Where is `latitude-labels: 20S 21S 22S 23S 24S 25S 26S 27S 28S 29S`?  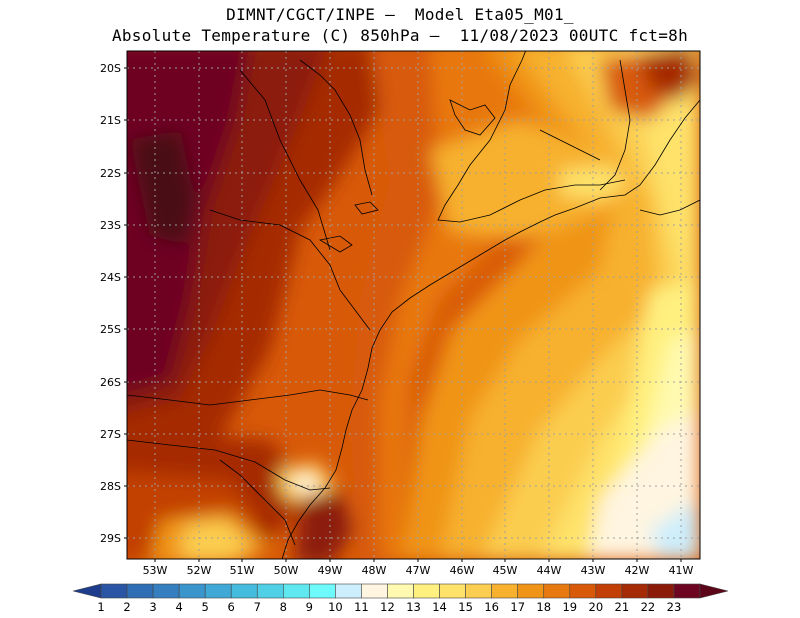
latitude-labels: 20S 21S 22S 23S 24S 25S 26S 27S 28S 29S is located at coordinates (110, 303).